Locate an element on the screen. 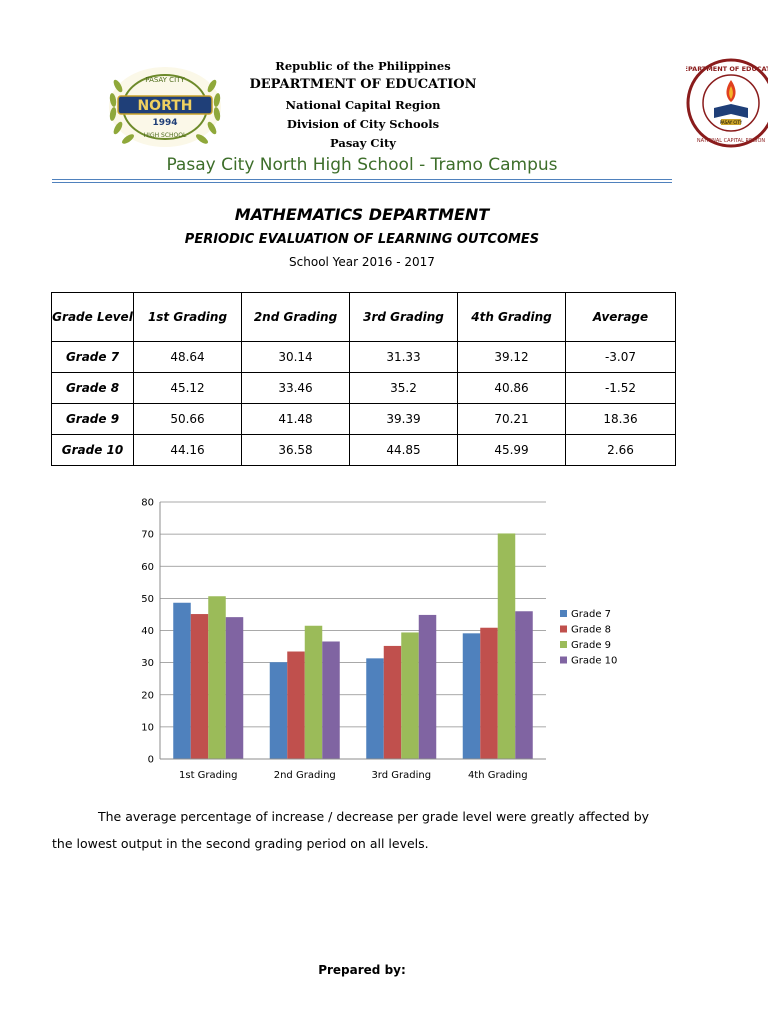 This screenshot has height=1024, width=768. table-cell: Grade 9 is located at coordinates (92, 419).